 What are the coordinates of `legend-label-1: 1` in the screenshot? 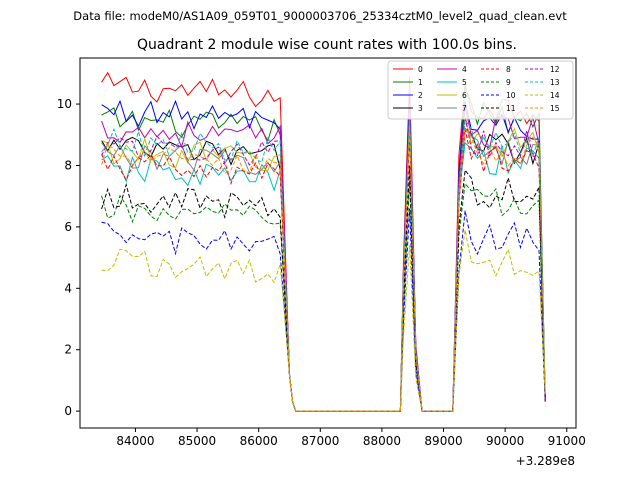 It's located at (420, 82).